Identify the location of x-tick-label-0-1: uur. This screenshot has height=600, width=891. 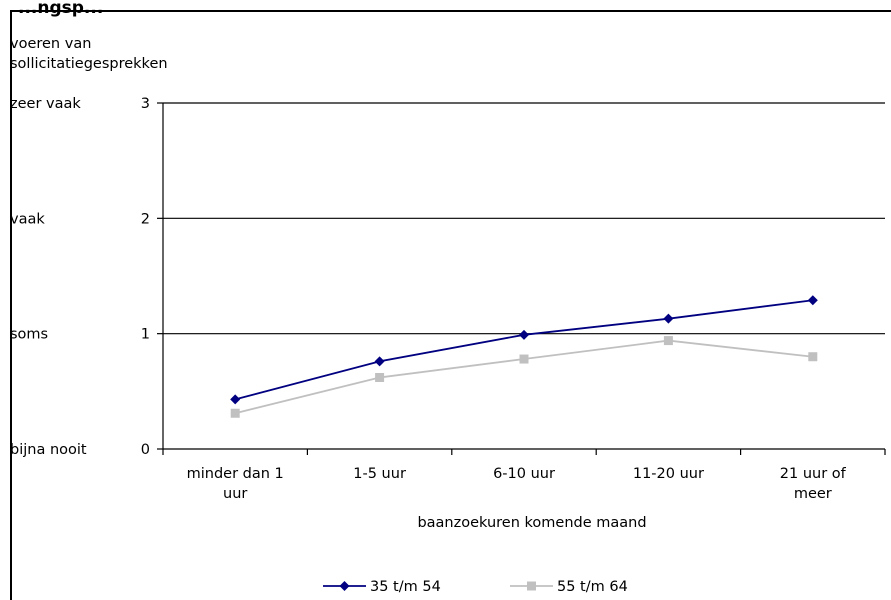
(235, 494).